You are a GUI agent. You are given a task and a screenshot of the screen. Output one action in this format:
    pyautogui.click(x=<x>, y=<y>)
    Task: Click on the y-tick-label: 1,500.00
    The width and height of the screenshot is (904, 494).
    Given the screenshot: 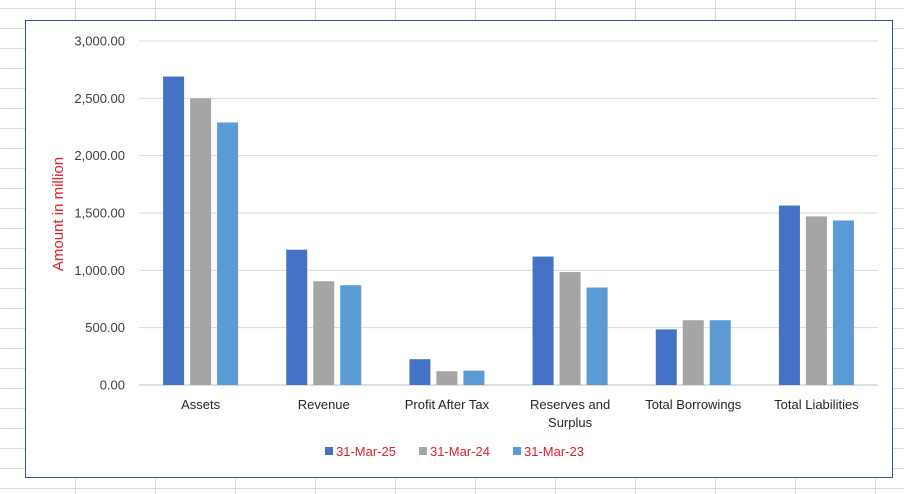 What is the action you would take?
    pyautogui.click(x=99, y=213)
    